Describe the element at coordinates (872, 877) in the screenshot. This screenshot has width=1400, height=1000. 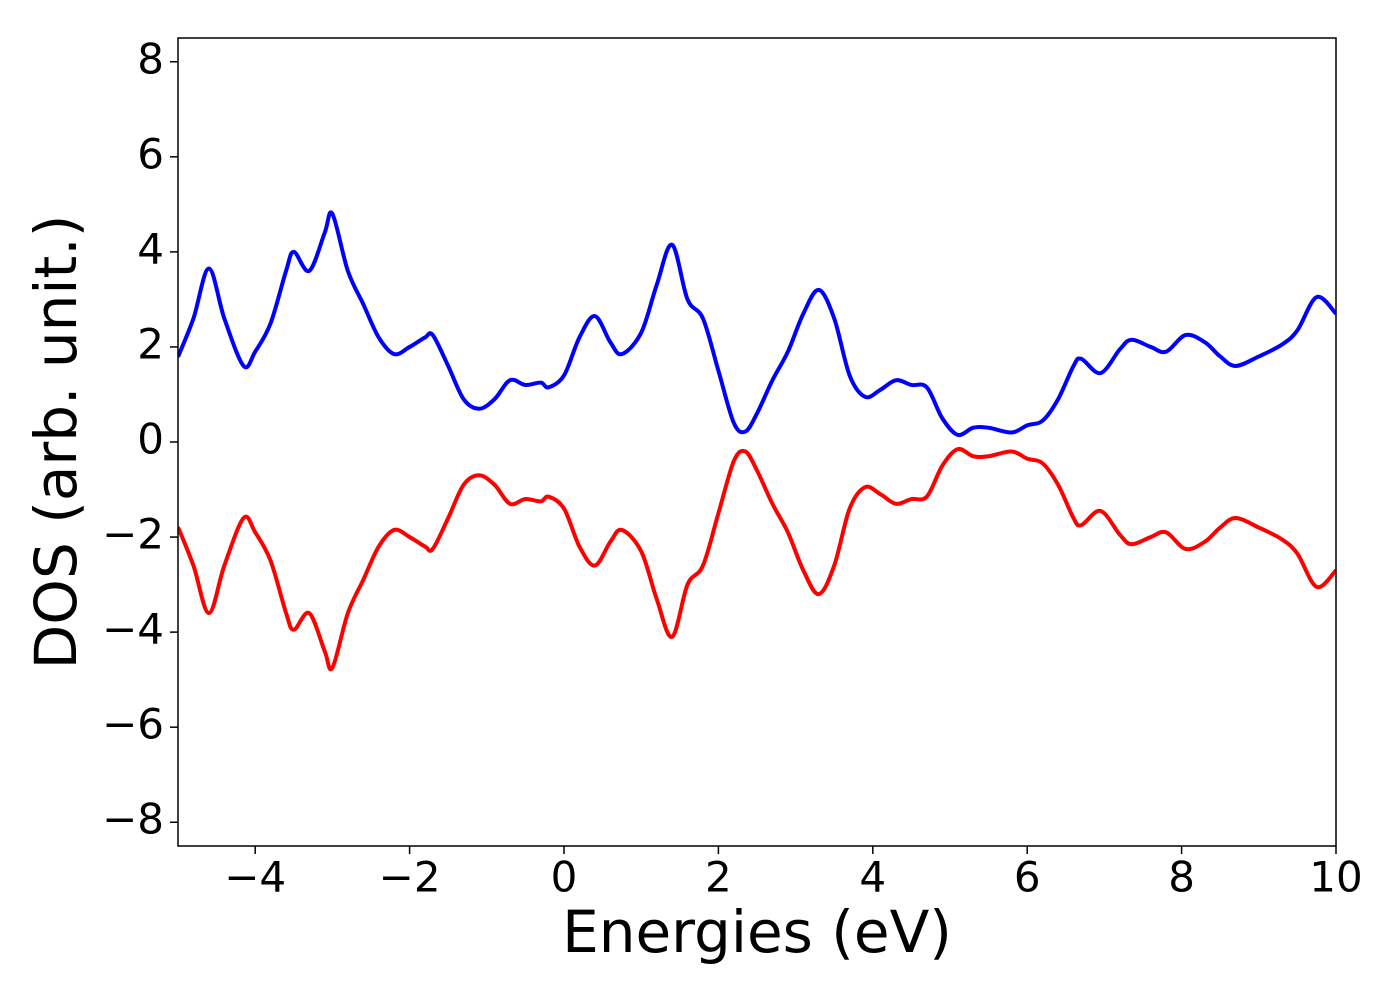
I see `x-tick-label: 4` at that location.